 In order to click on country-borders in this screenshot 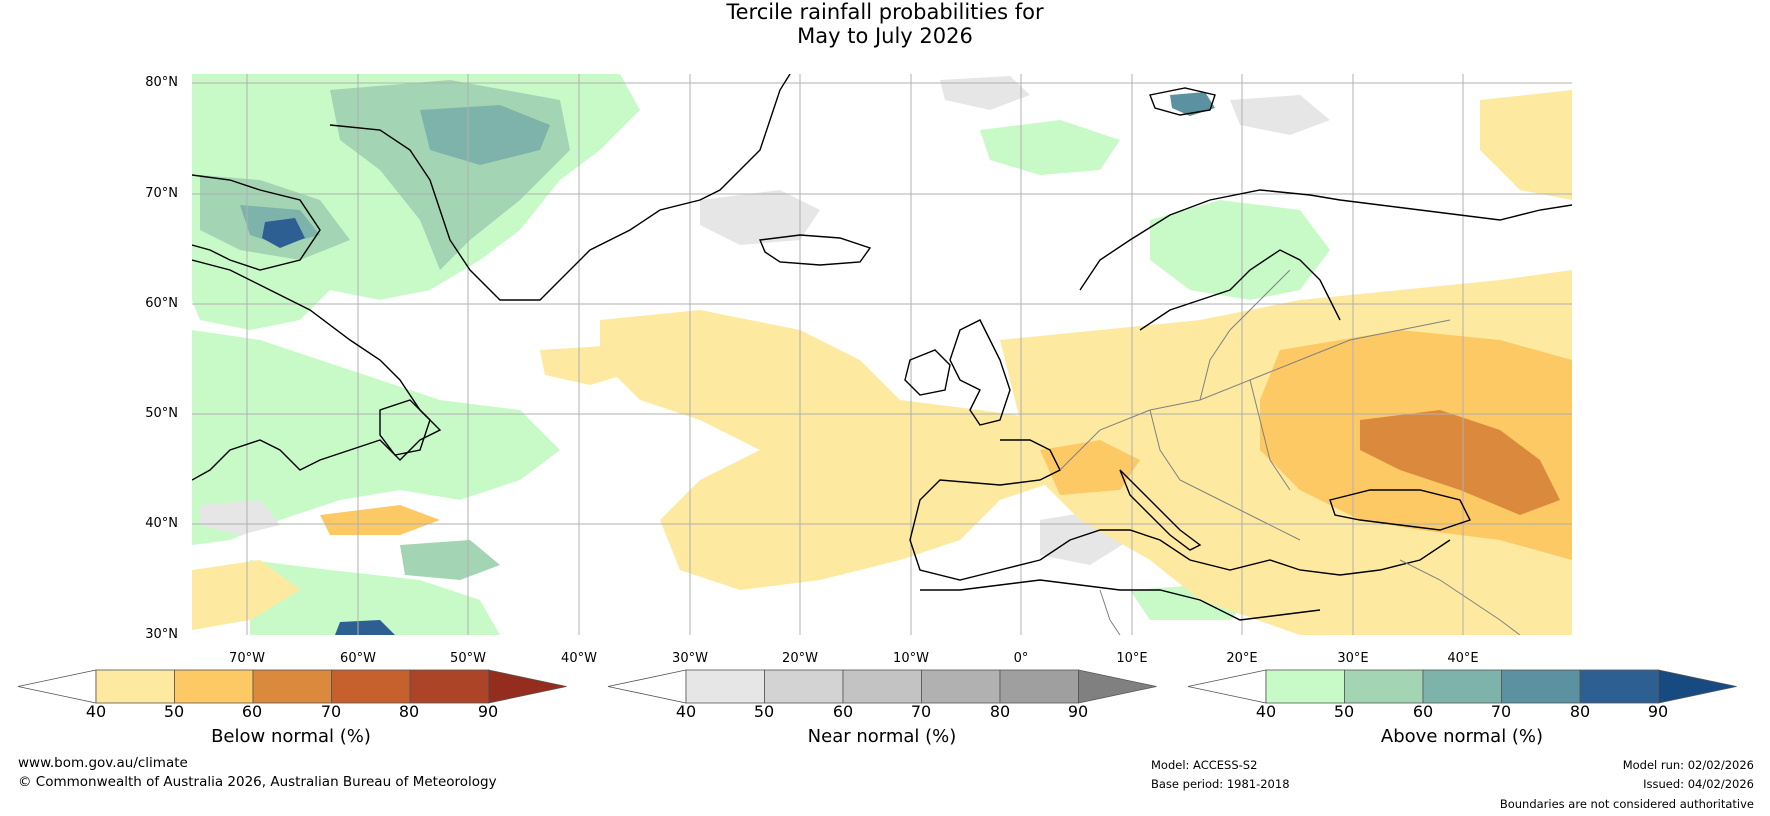, I will do `click(1290, 452)`.